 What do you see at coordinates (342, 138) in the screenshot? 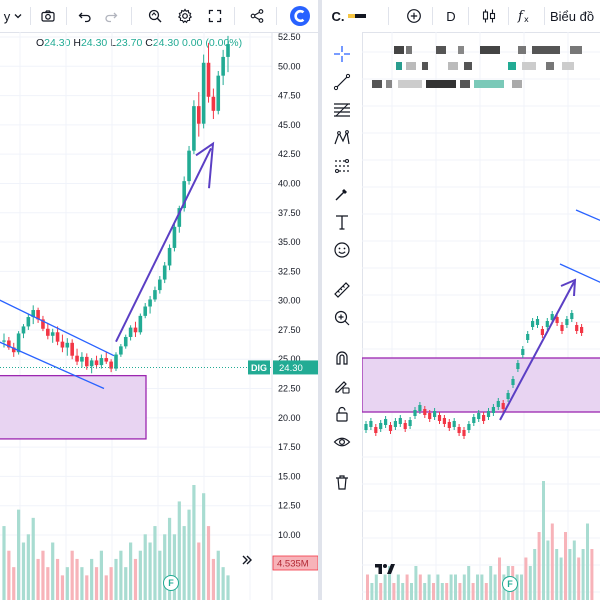
I see `pattern-icon` at bounding box center [342, 138].